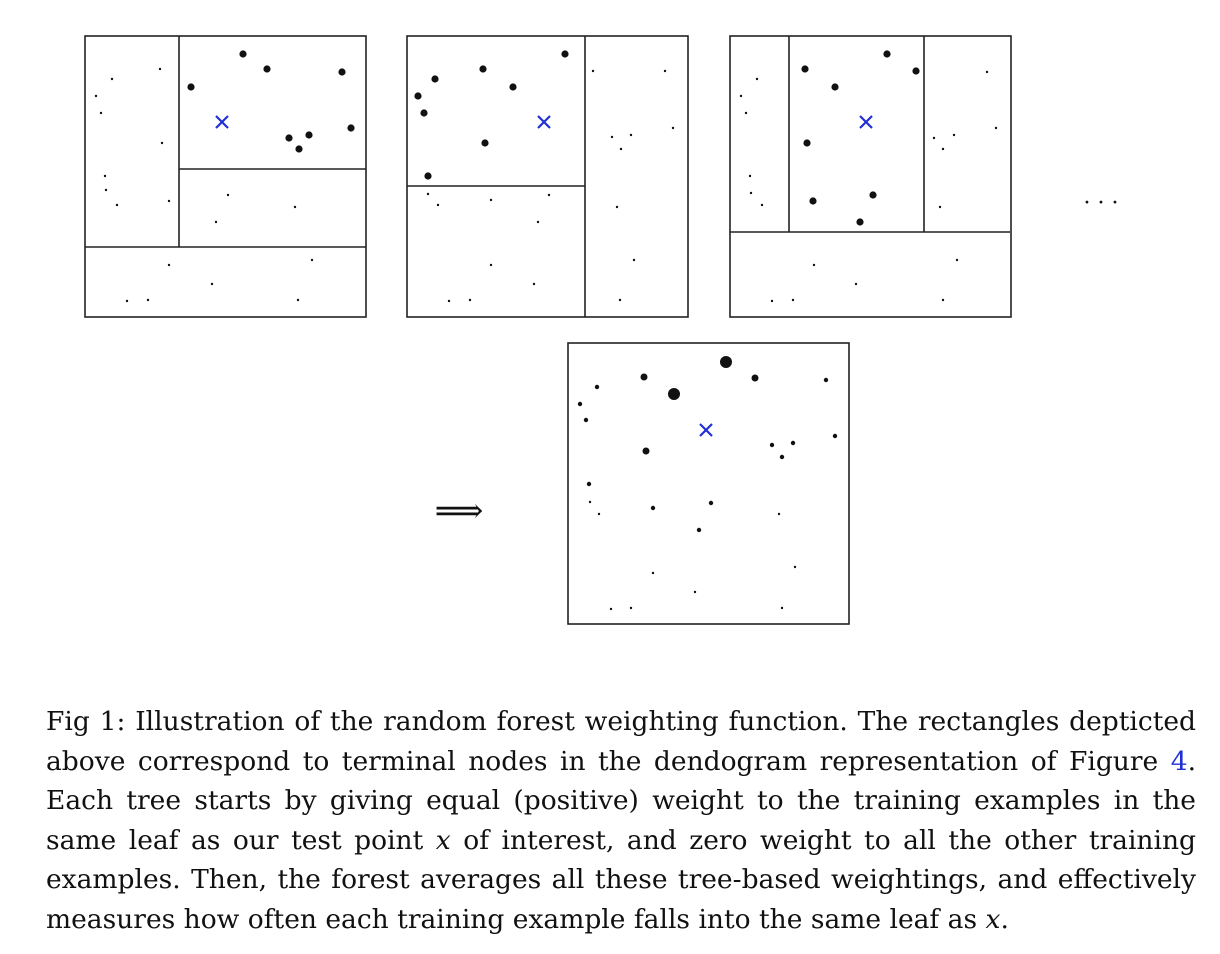 The image size is (1220, 954). I want to click on forest-panel, so click(708, 483).